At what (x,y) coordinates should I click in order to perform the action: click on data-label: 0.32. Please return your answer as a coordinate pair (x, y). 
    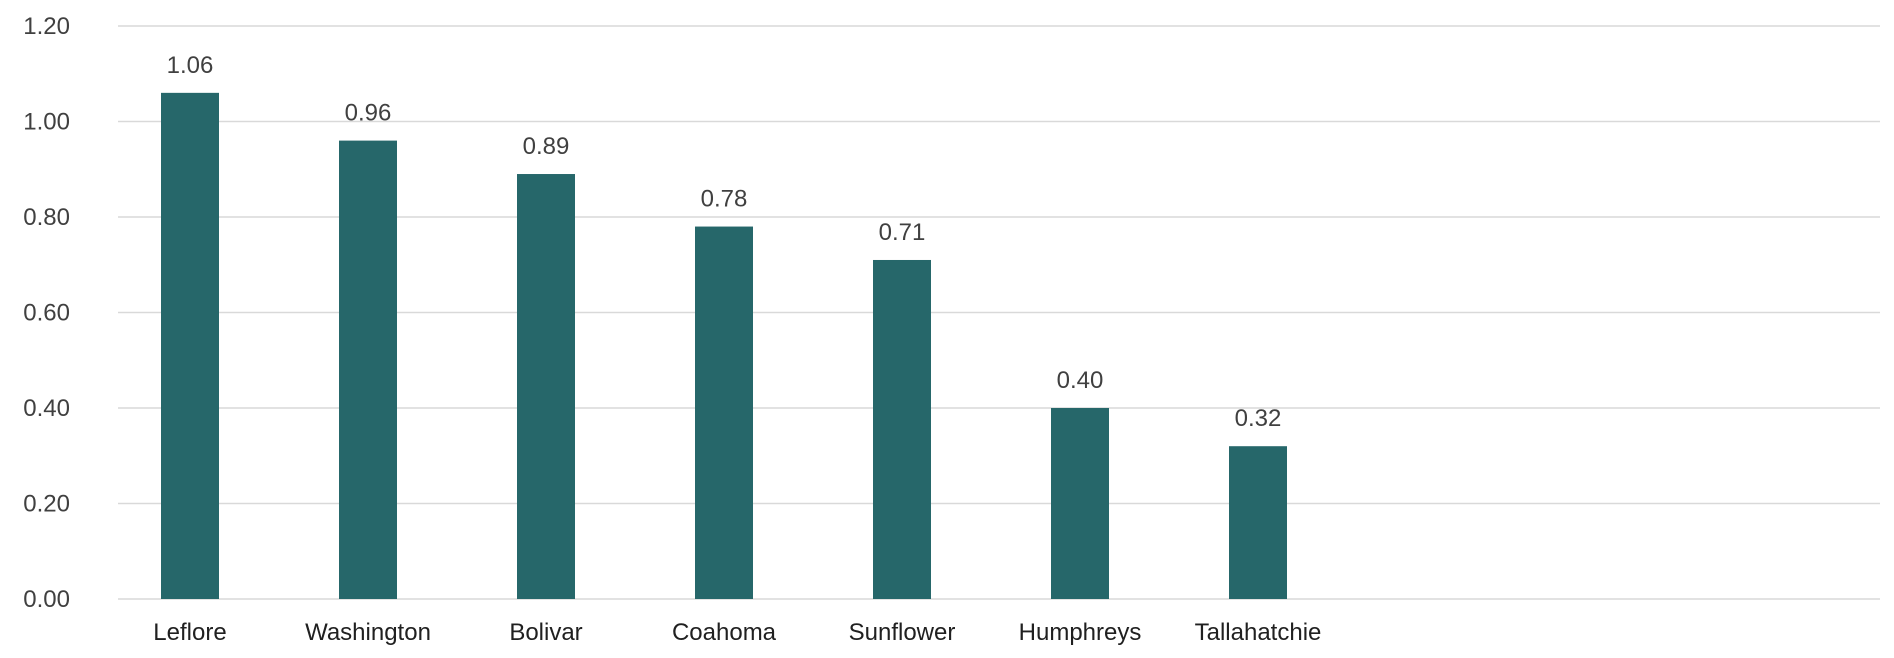
    Looking at the image, I should click on (1258, 418).